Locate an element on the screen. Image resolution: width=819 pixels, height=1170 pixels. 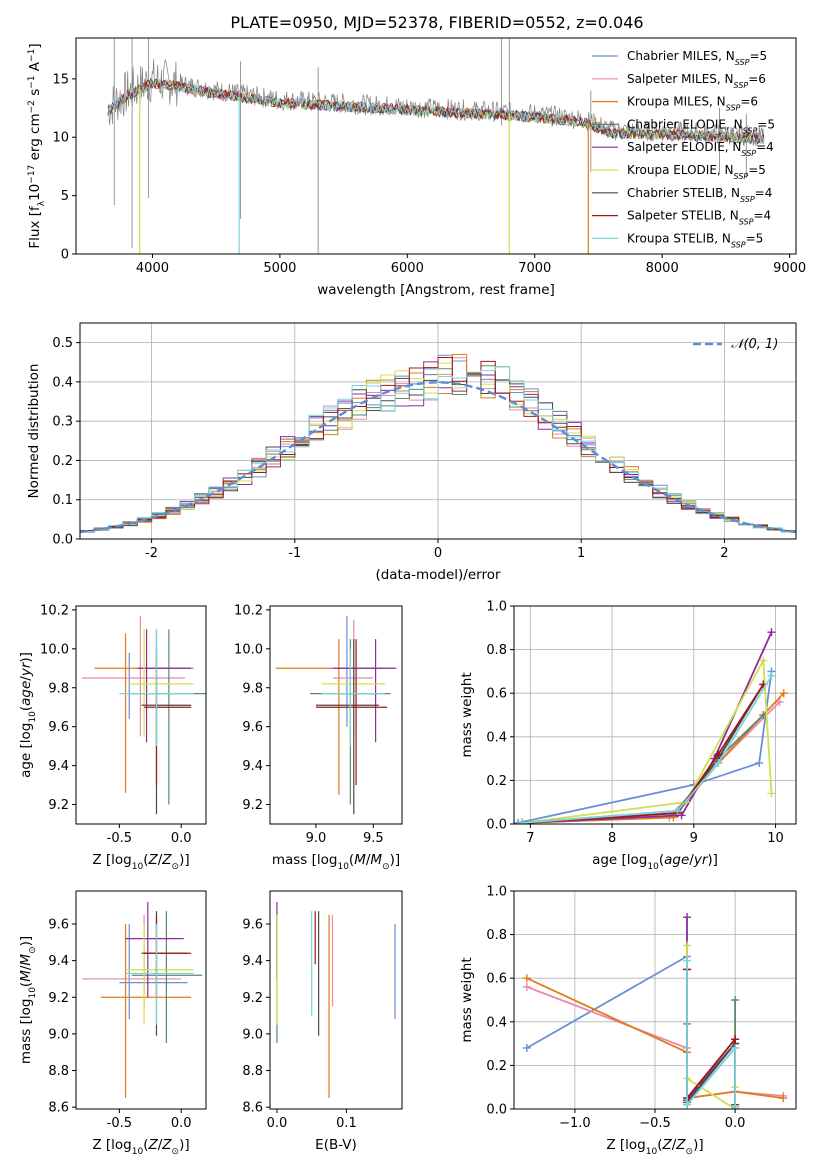
x-axis-label: E(B-V) is located at coordinates (336, 1145).